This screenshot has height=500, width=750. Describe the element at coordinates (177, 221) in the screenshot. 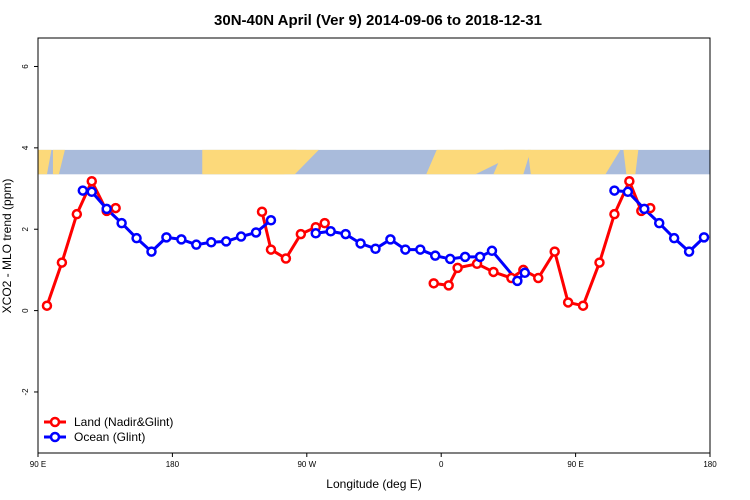

I see `ocean-series-line` at that location.